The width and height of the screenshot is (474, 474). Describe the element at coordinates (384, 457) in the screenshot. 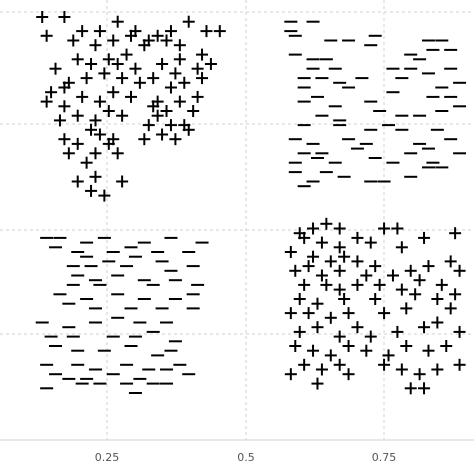

I see `x-tick-label-2: 0.75` at that location.